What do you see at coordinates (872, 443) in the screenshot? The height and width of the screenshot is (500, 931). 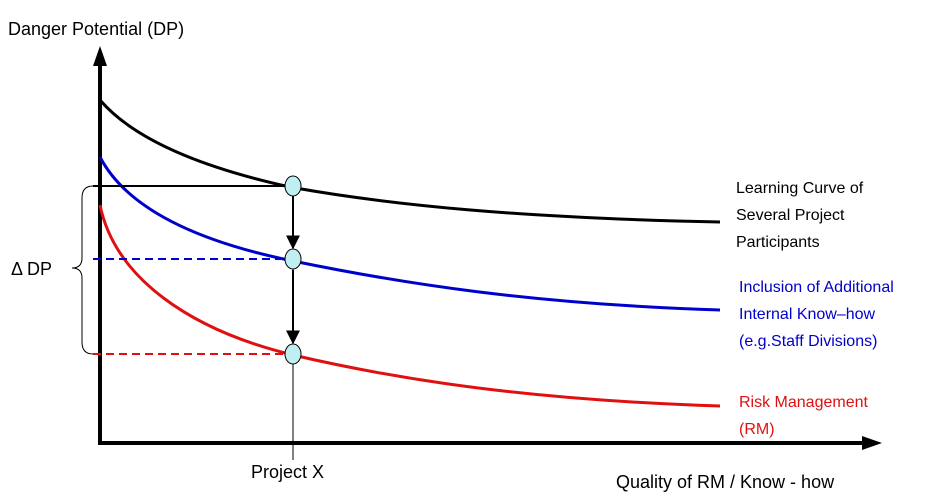 I see `x-axis-arrowhead` at bounding box center [872, 443].